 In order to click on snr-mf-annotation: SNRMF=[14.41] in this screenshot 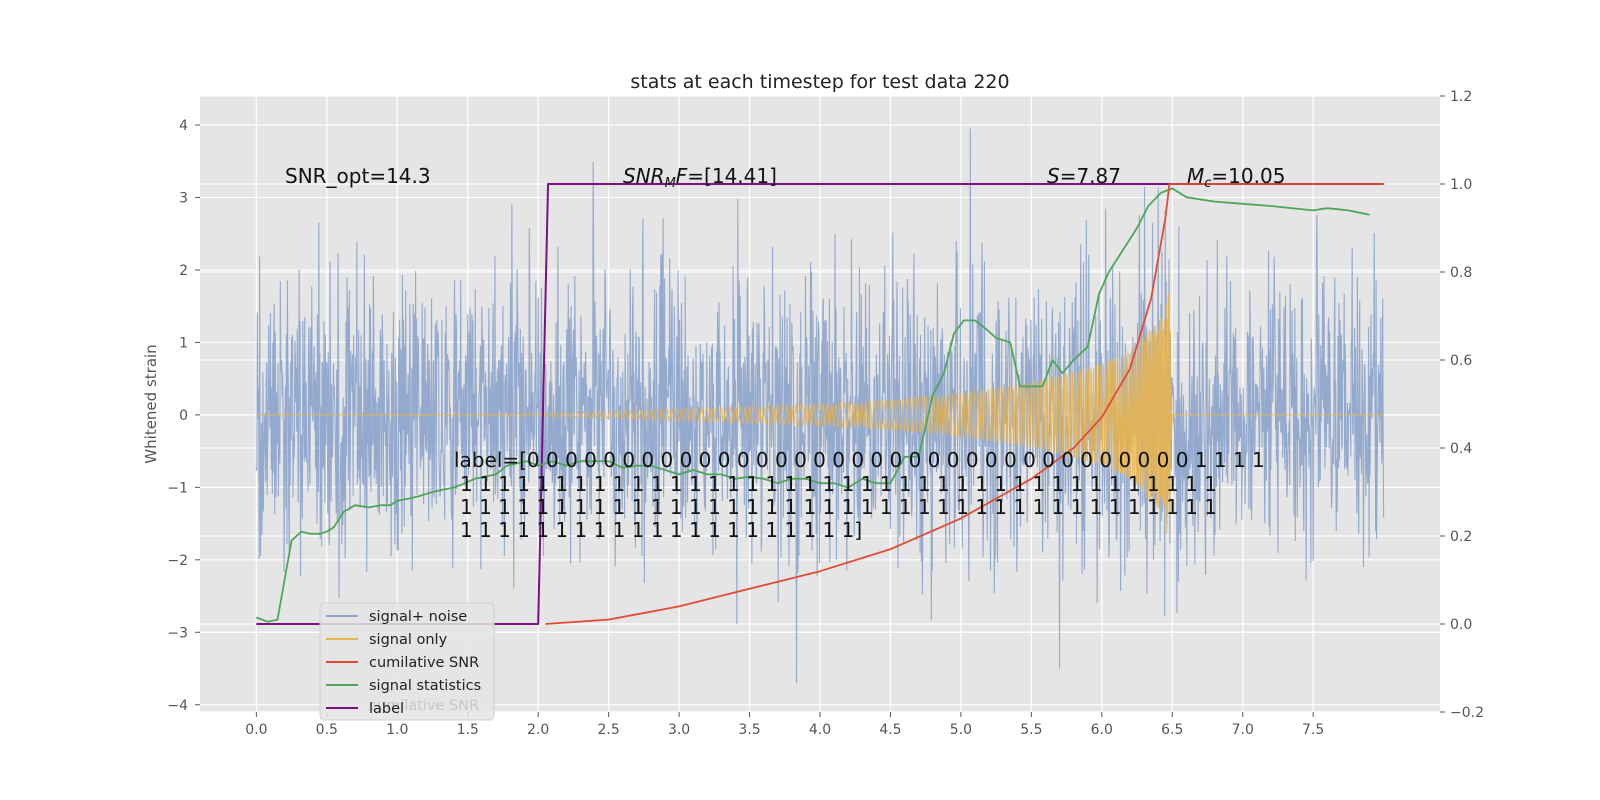, I will do `click(700, 177)`.